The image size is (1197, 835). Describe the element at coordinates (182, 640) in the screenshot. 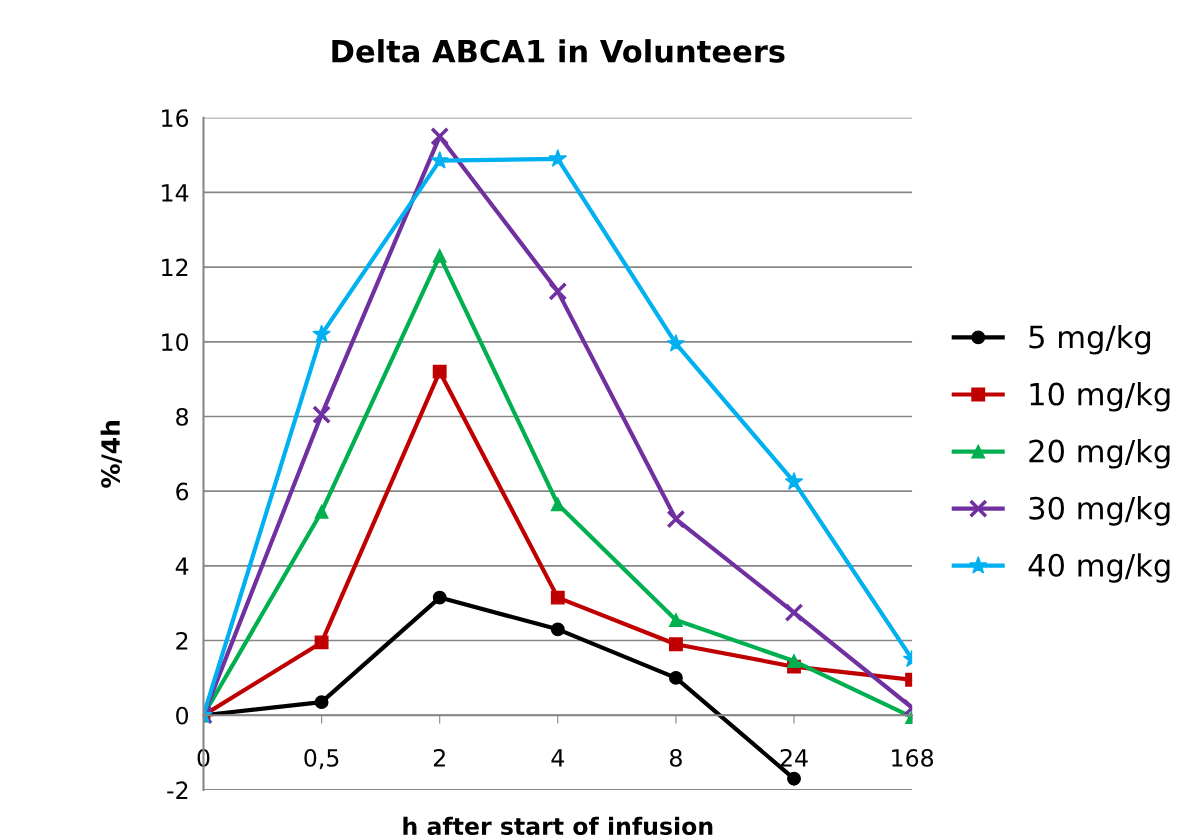

I see `y-tick-label: 2` at that location.